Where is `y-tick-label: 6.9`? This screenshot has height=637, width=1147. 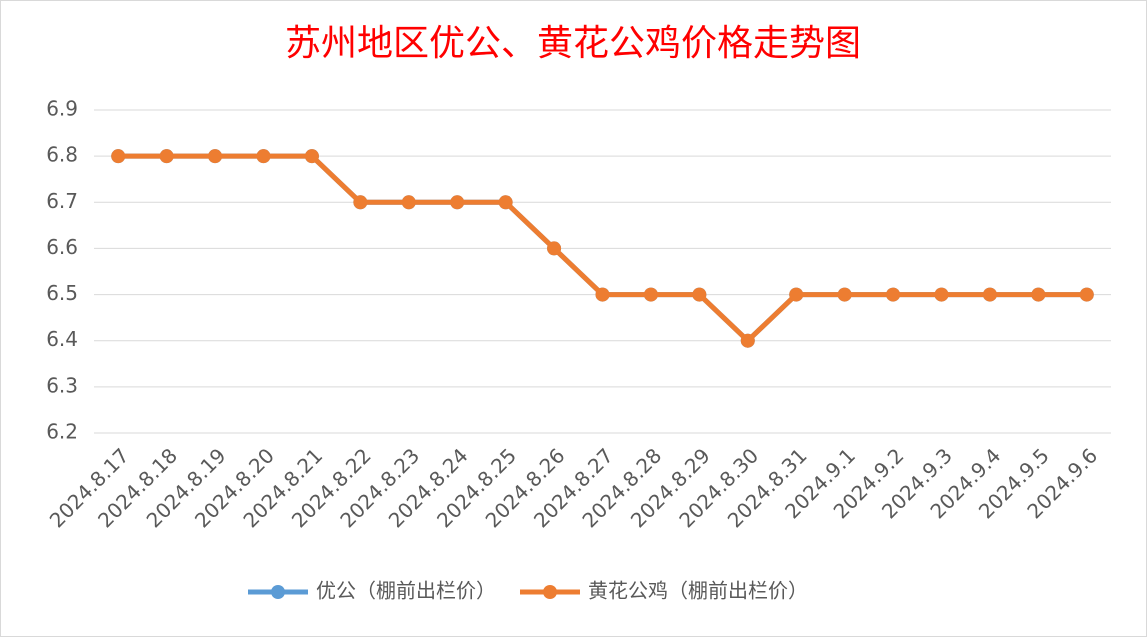
y-tick-label: 6.9 is located at coordinates (62, 109).